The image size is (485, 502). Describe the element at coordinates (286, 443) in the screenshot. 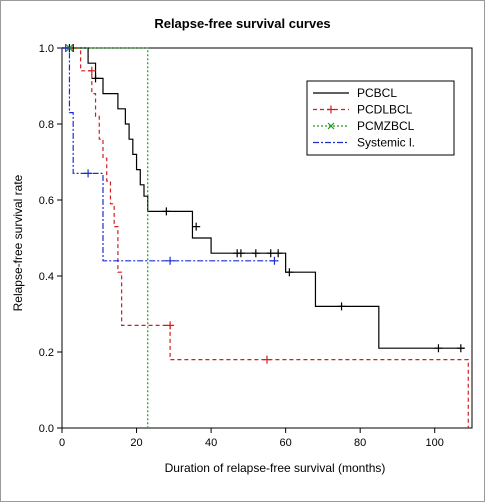

I see `x-tick-label-3: 60` at that location.